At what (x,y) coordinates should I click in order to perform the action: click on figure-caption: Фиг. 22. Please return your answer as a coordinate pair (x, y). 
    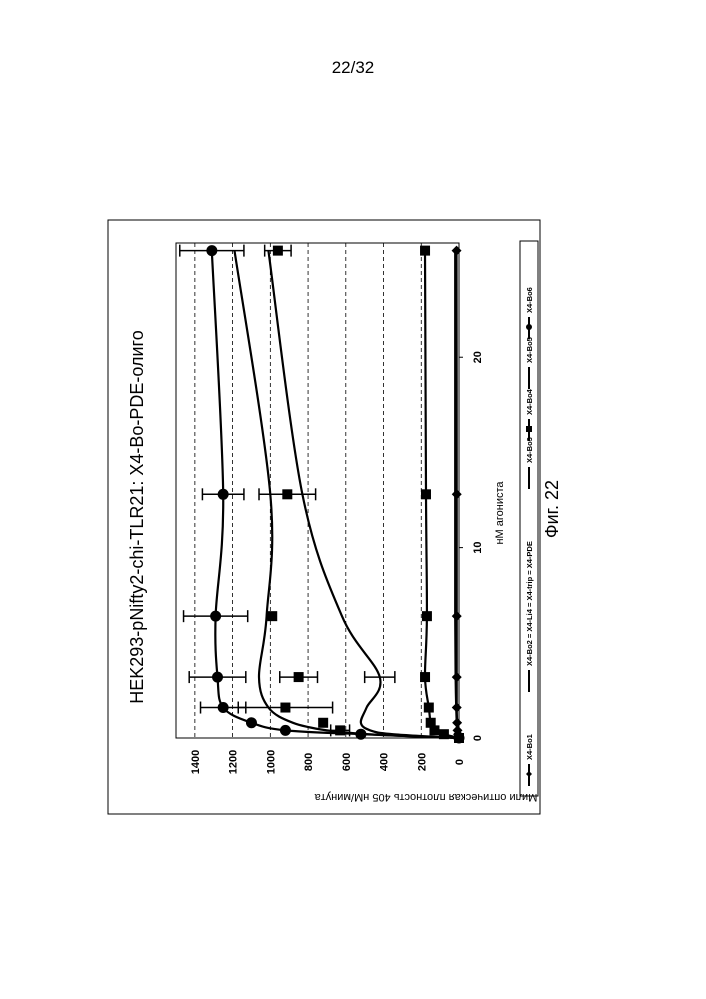
    Looking at the image, I should click on (552, 509).